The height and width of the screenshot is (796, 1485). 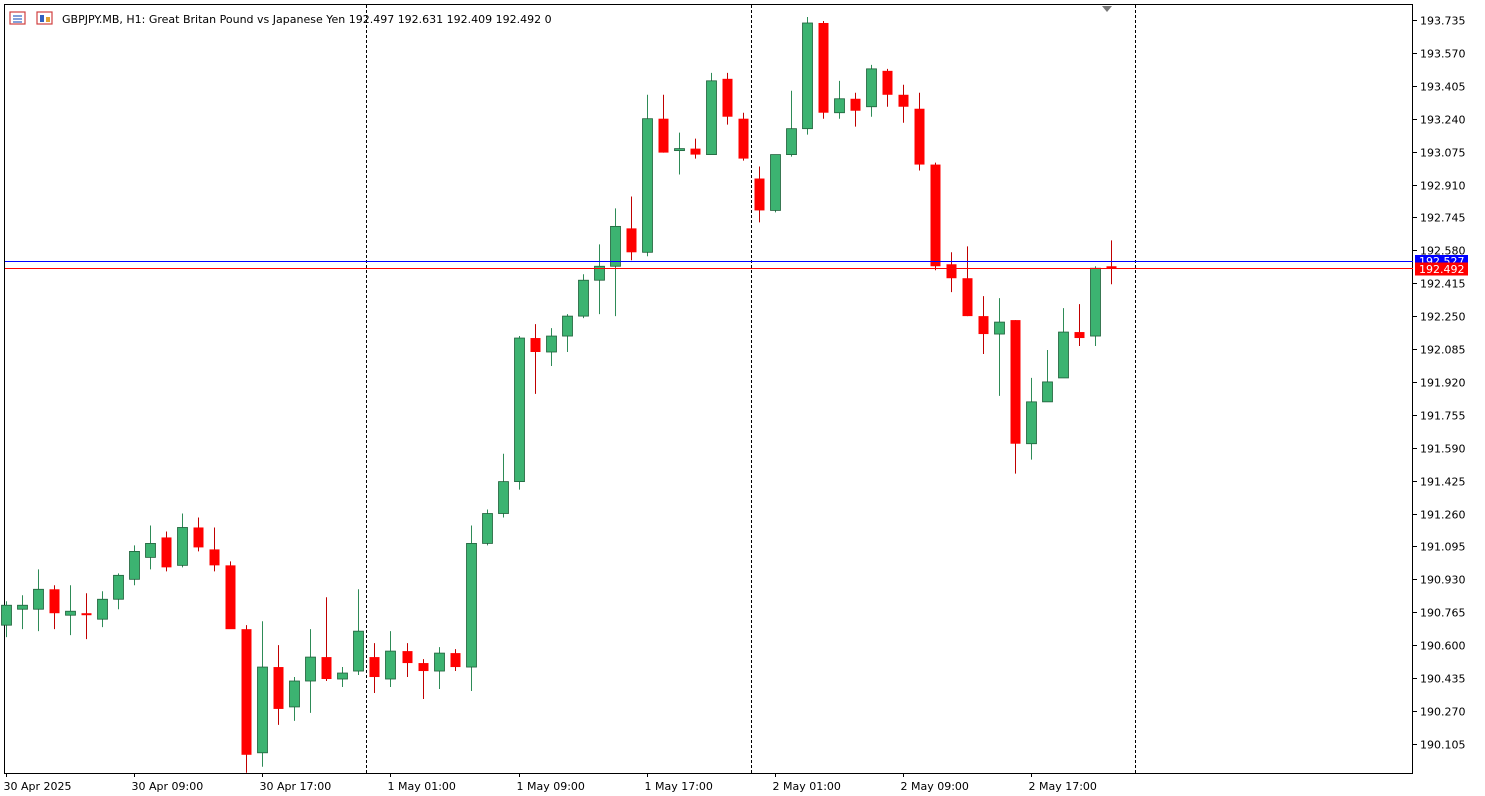 What do you see at coordinates (38, 786) in the screenshot?
I see `time-tick-label: 30 Apr 2025` at bounding box center [38, 786].